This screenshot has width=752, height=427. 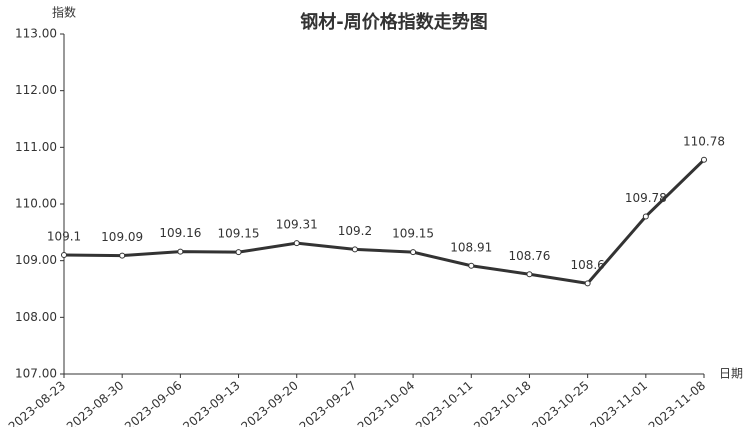 I want to click on data-label: 110.78, so click(x=704, y=141).